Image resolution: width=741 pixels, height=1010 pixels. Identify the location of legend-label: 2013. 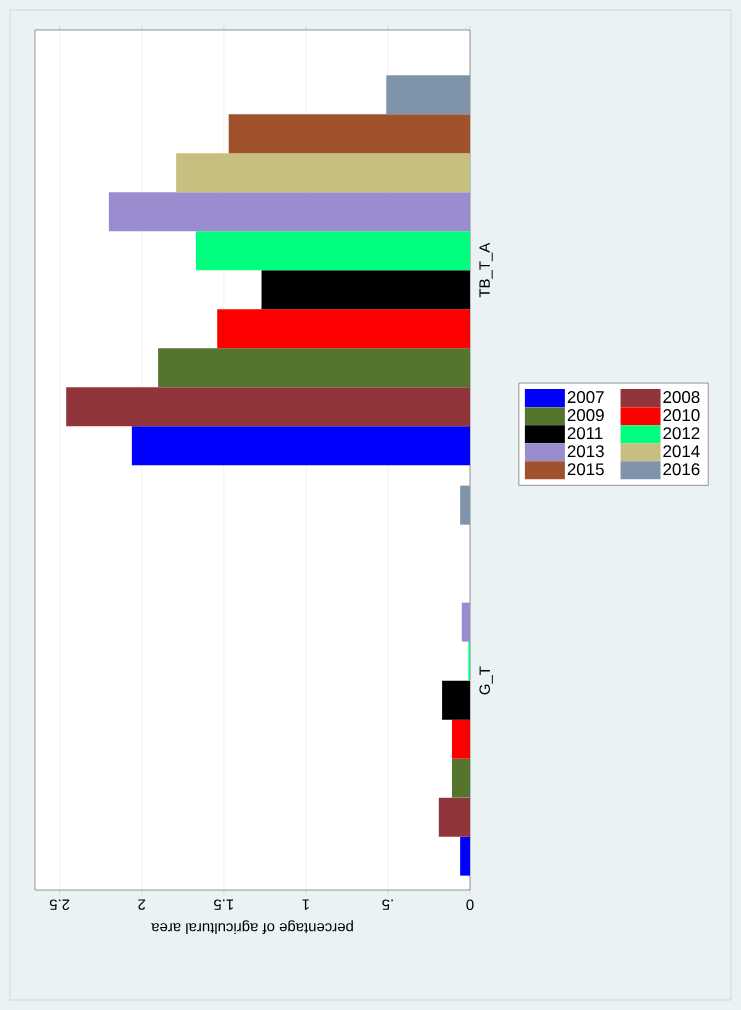
(585, 451).